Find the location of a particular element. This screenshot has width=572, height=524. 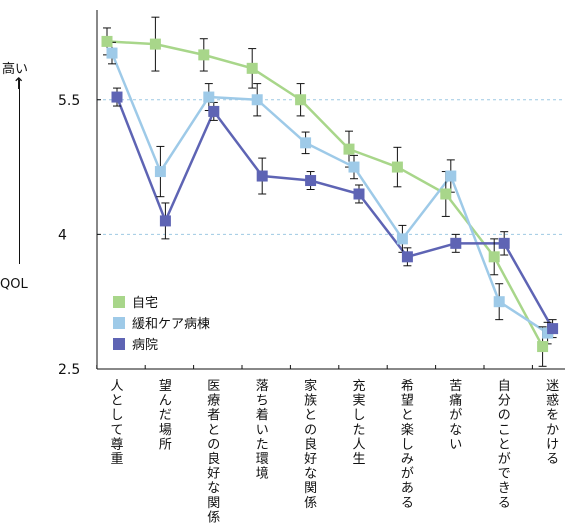

x-category-label-7: 苦痛がない is located at coordinates (455, 415).